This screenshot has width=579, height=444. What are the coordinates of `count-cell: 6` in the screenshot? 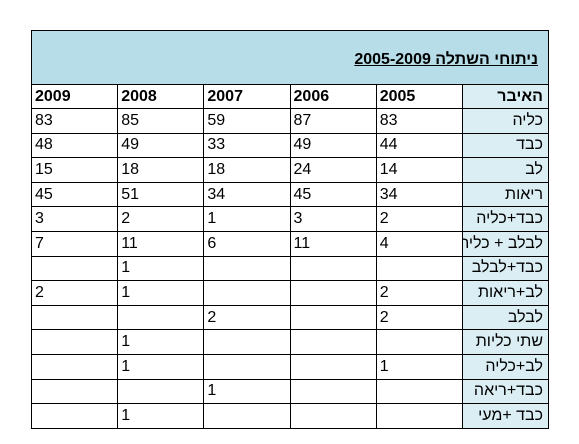 It's located at (247, 243).